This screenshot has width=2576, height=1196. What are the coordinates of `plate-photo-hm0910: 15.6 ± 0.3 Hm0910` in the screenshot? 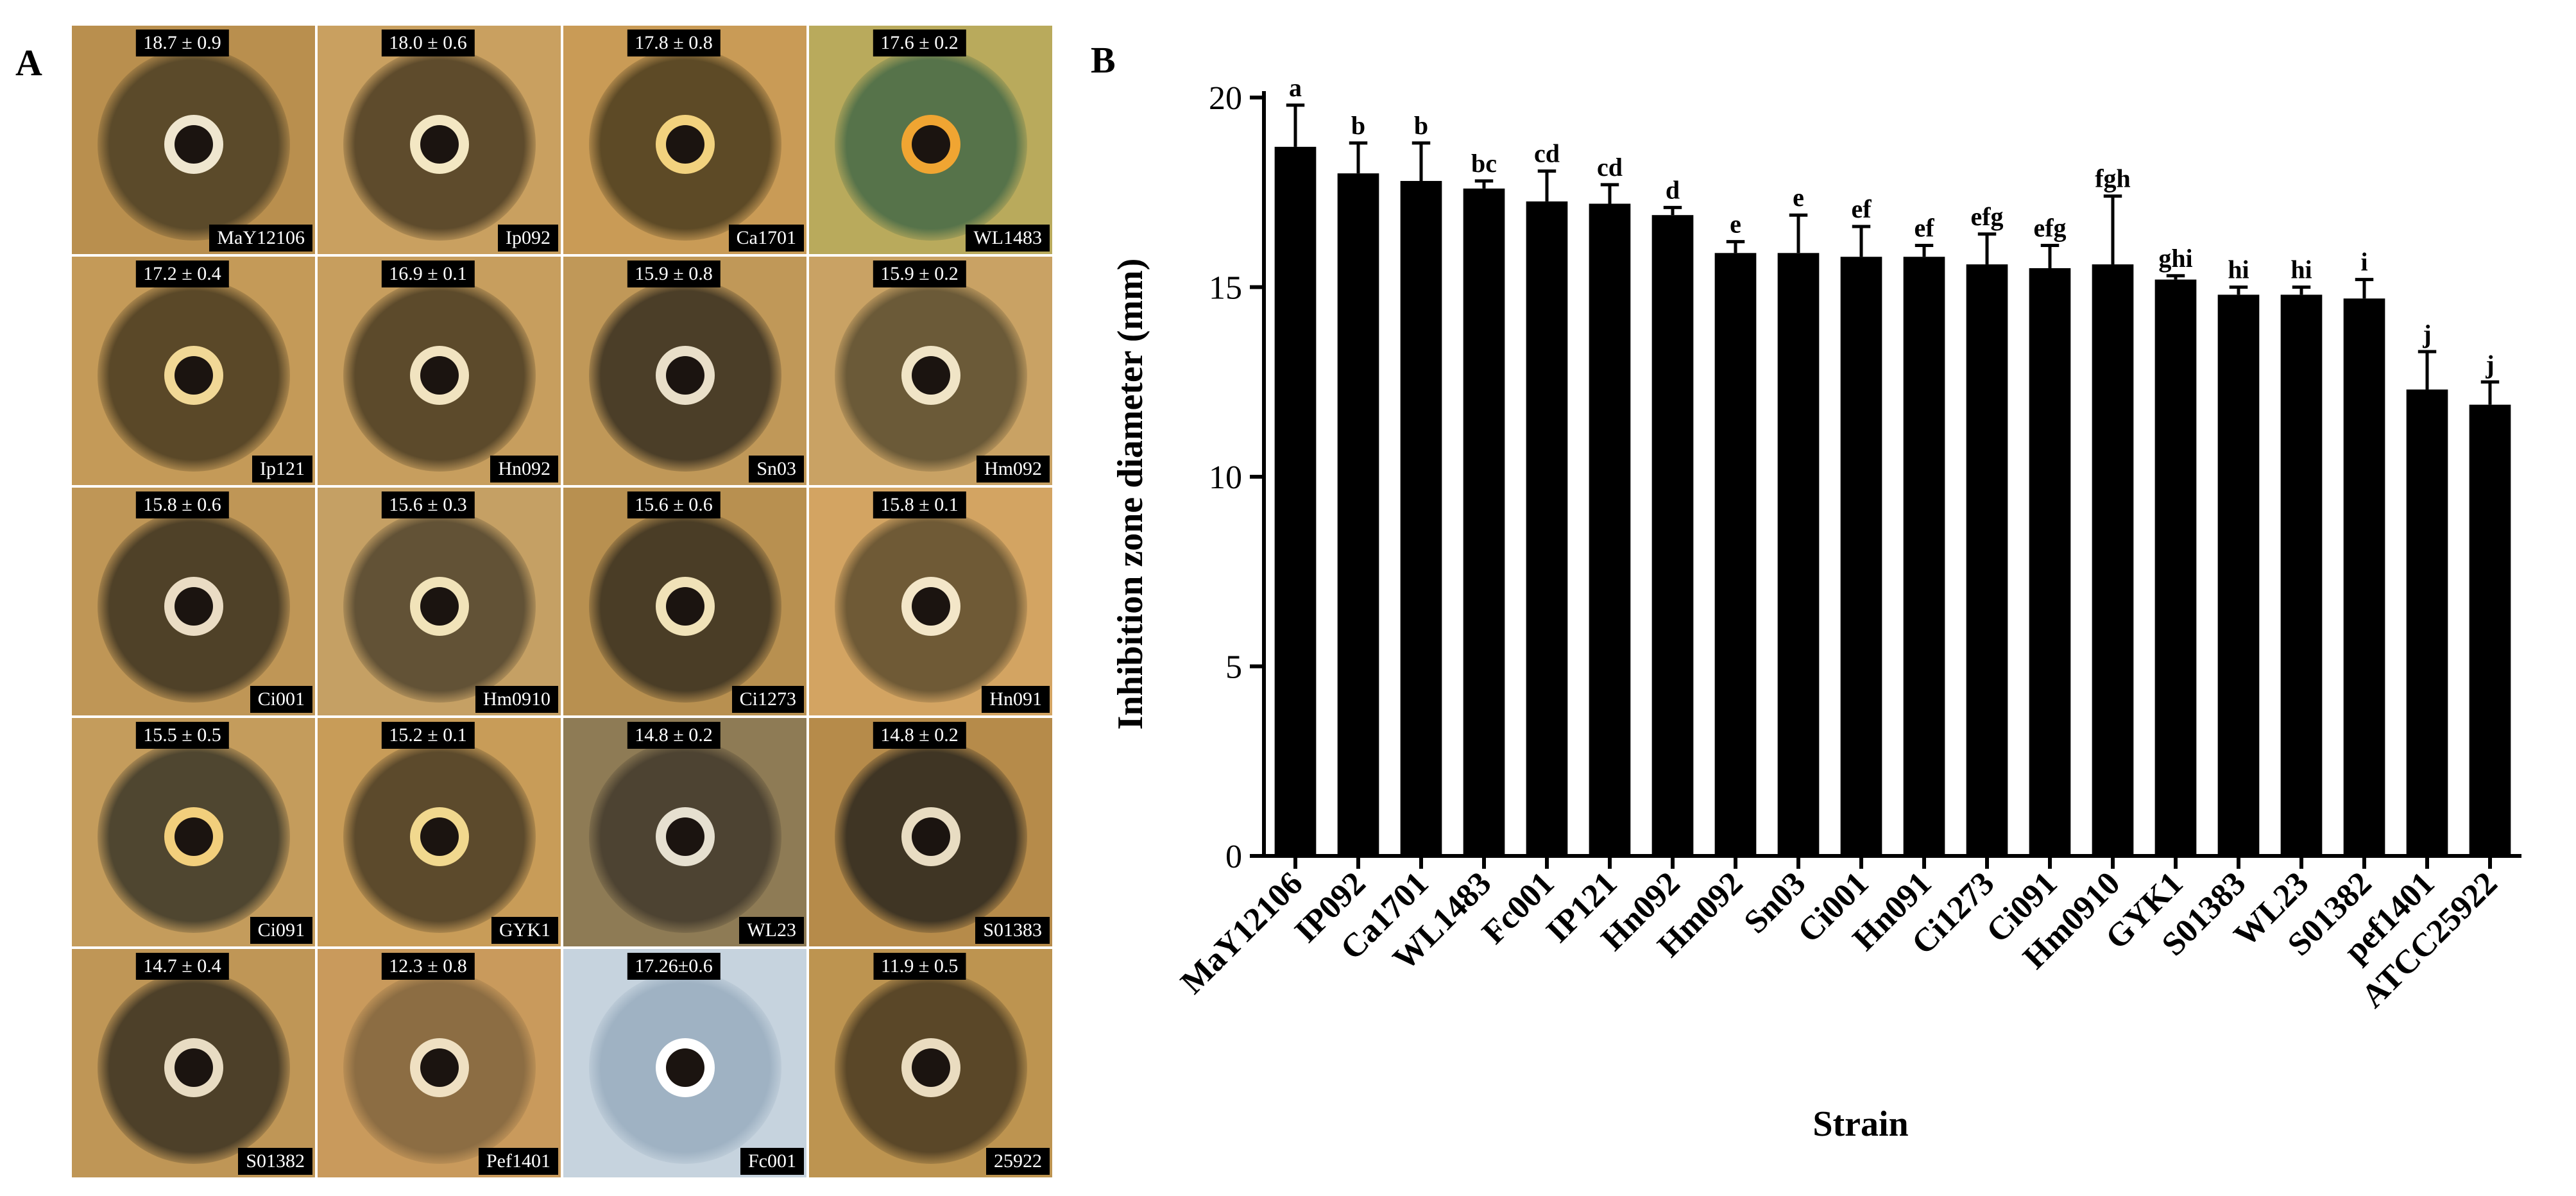 It's located at (439, 601).